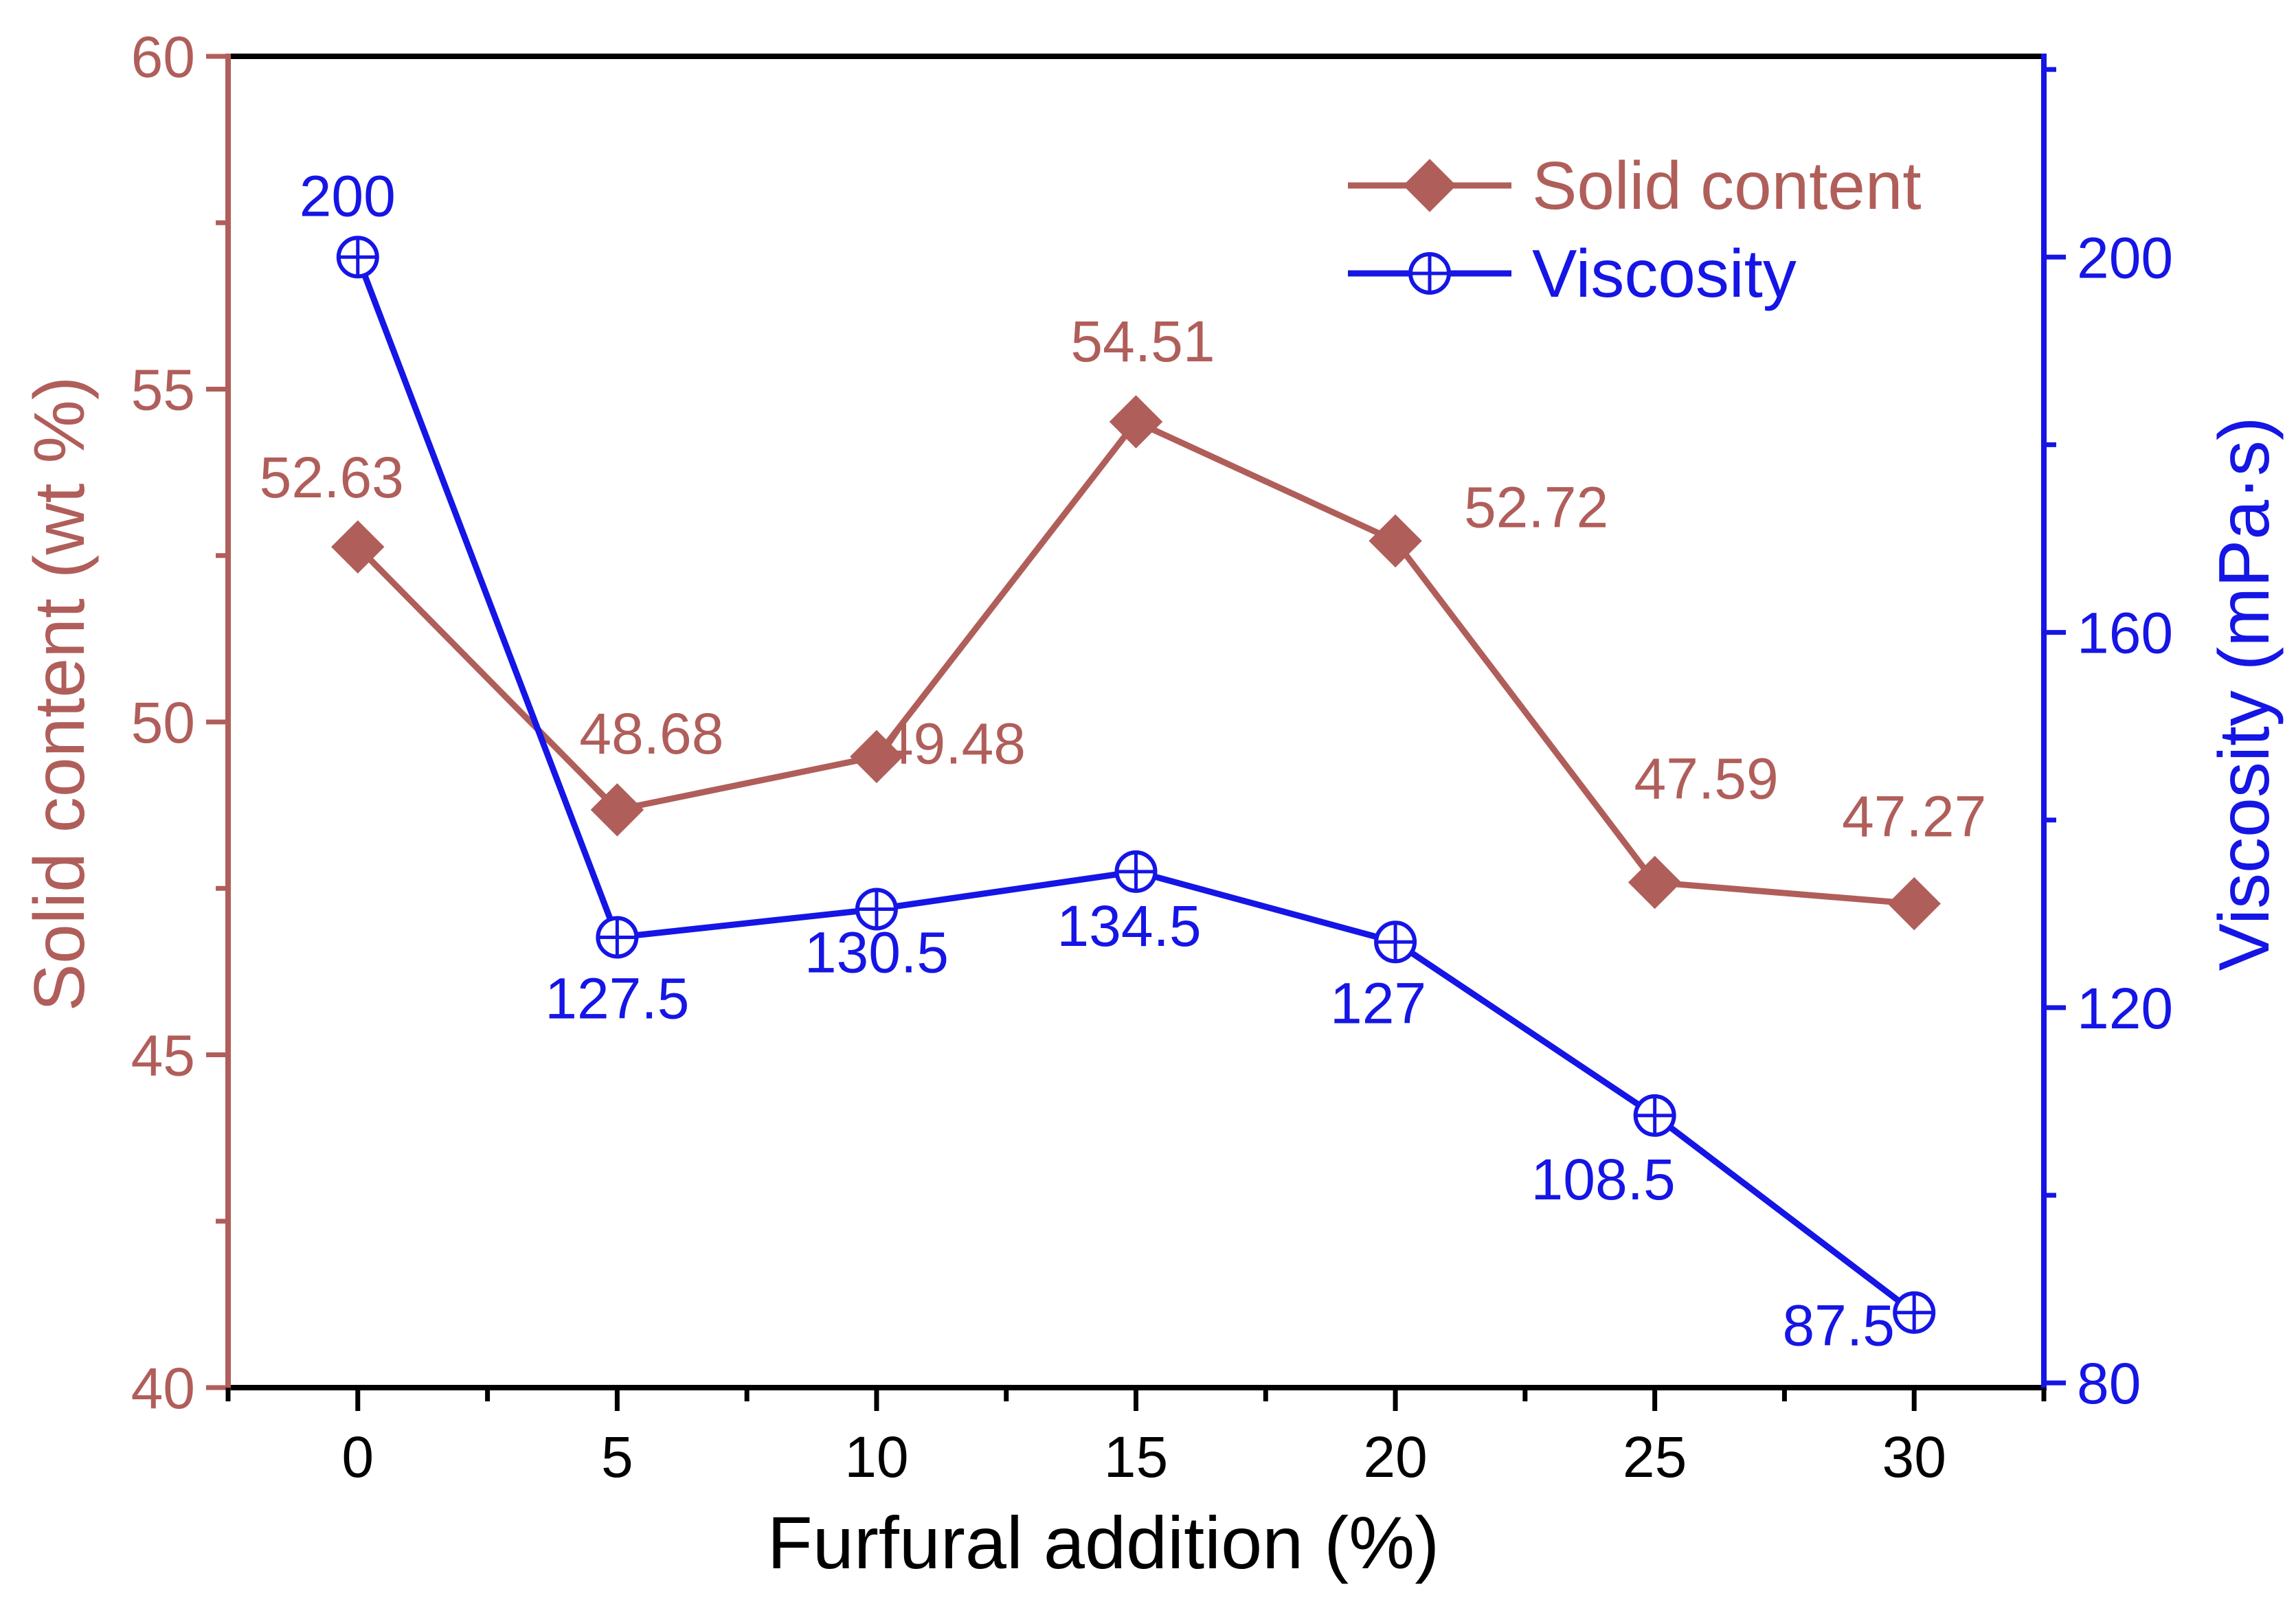 The image size is (2296, 1604). What do you see at coordinates (1103, 1542) in the screenshot?
I see `x-axis-title: Furfural addition (%)` at bounding box center [1103, 1542].